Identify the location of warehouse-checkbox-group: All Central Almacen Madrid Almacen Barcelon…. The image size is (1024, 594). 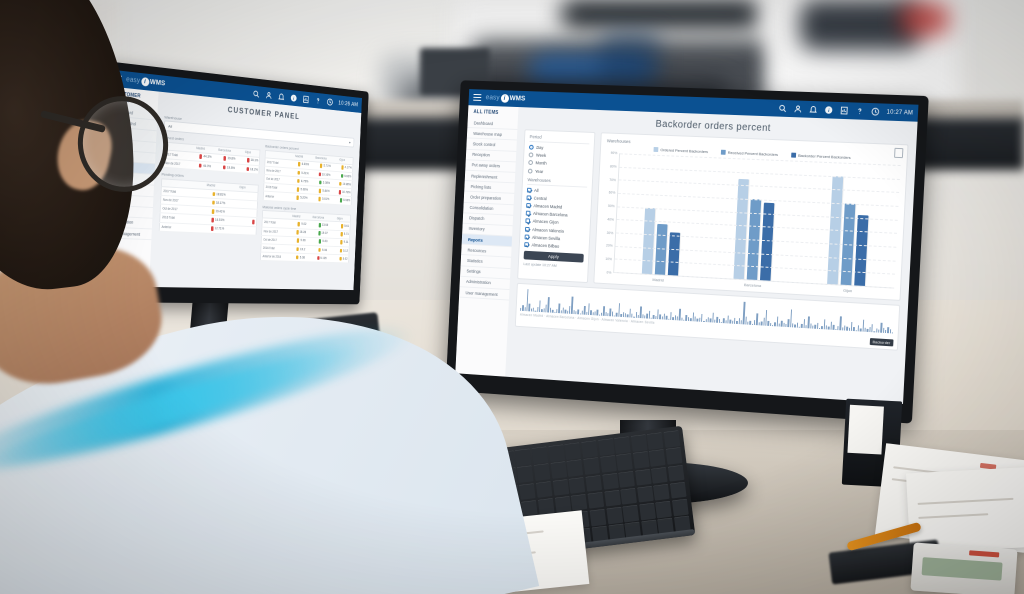
(555, 218).